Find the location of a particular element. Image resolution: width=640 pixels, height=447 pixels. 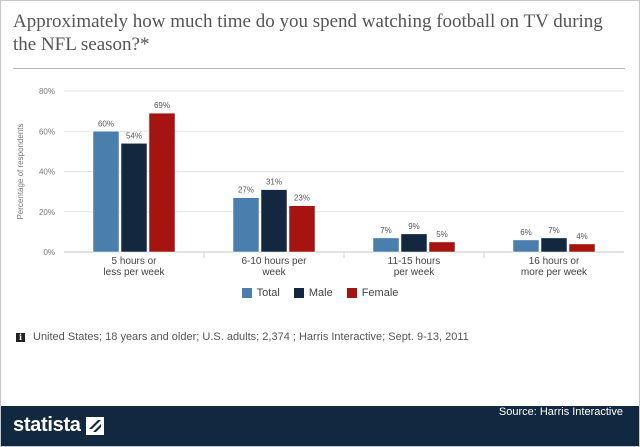

data-label: 60% is located at coordinates (106, 123).